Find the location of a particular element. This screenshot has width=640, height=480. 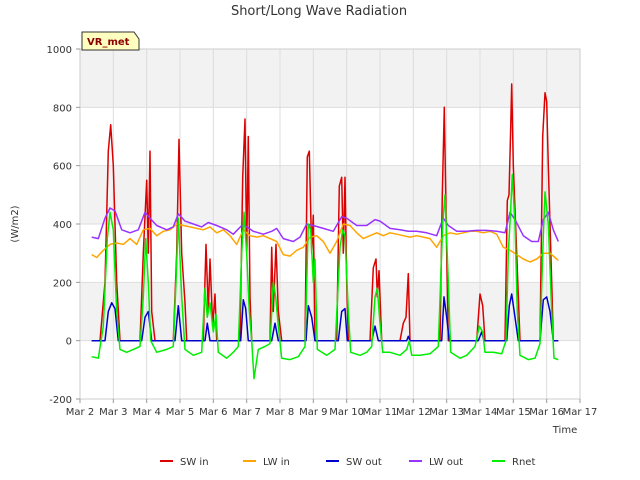

site-badge: VR_met is located at coordinates (110, 41).